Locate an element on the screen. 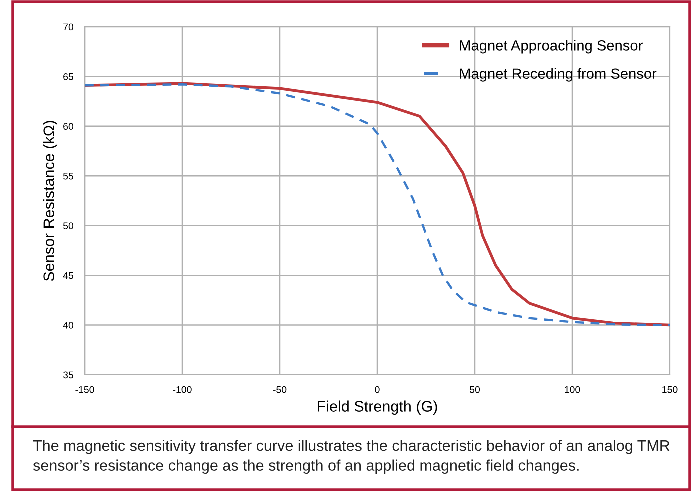  y-tick-label: 40 is located at coordinates (68, 325).